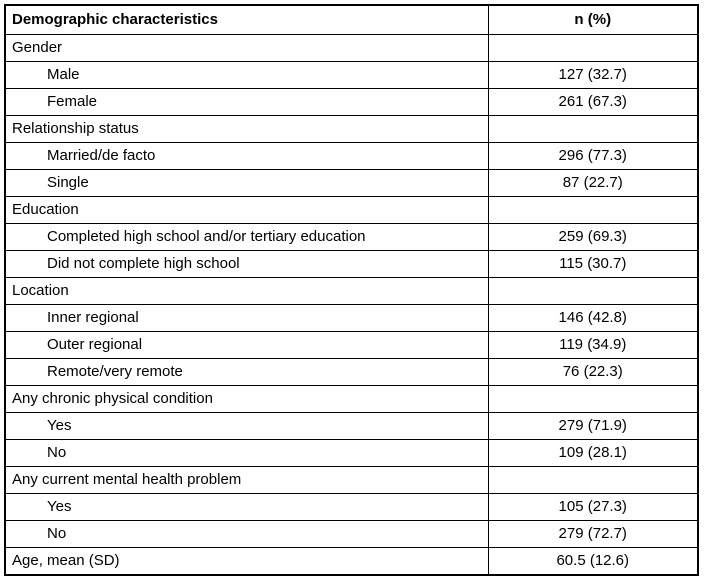 The width and height of the screenshot is (705, 586). Describe the element at coordinates (246, 345) in the screenshot. I see `row-label: Outer regional` at that location.